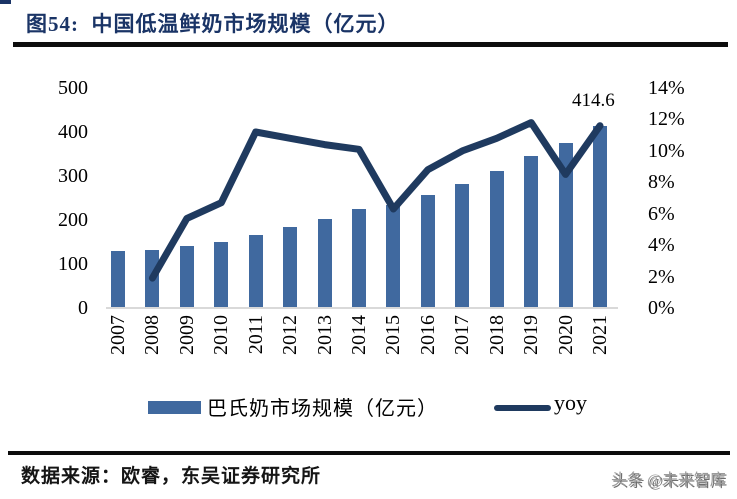 Image resolution: width=737 pixels, height=499 pixels. What do you see at coordinates (213, 24) in the screenshot?
I see `figure-title: 图54: 中国低温鲜奶市场规模（亿元）` at bounding box center [213, 24].